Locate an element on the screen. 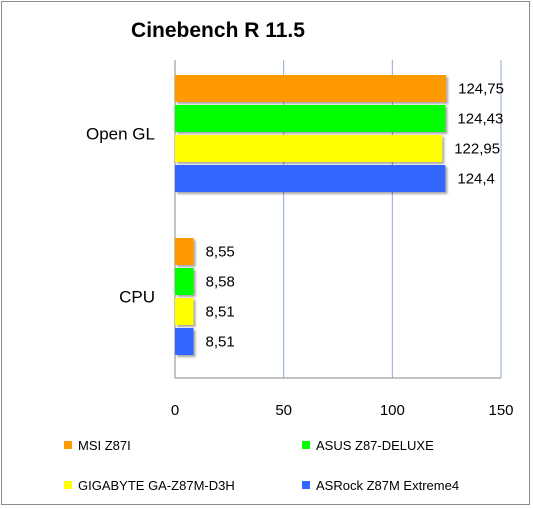  chart-title: Cinebench R 11.5 is located at coordinates (218, 30).